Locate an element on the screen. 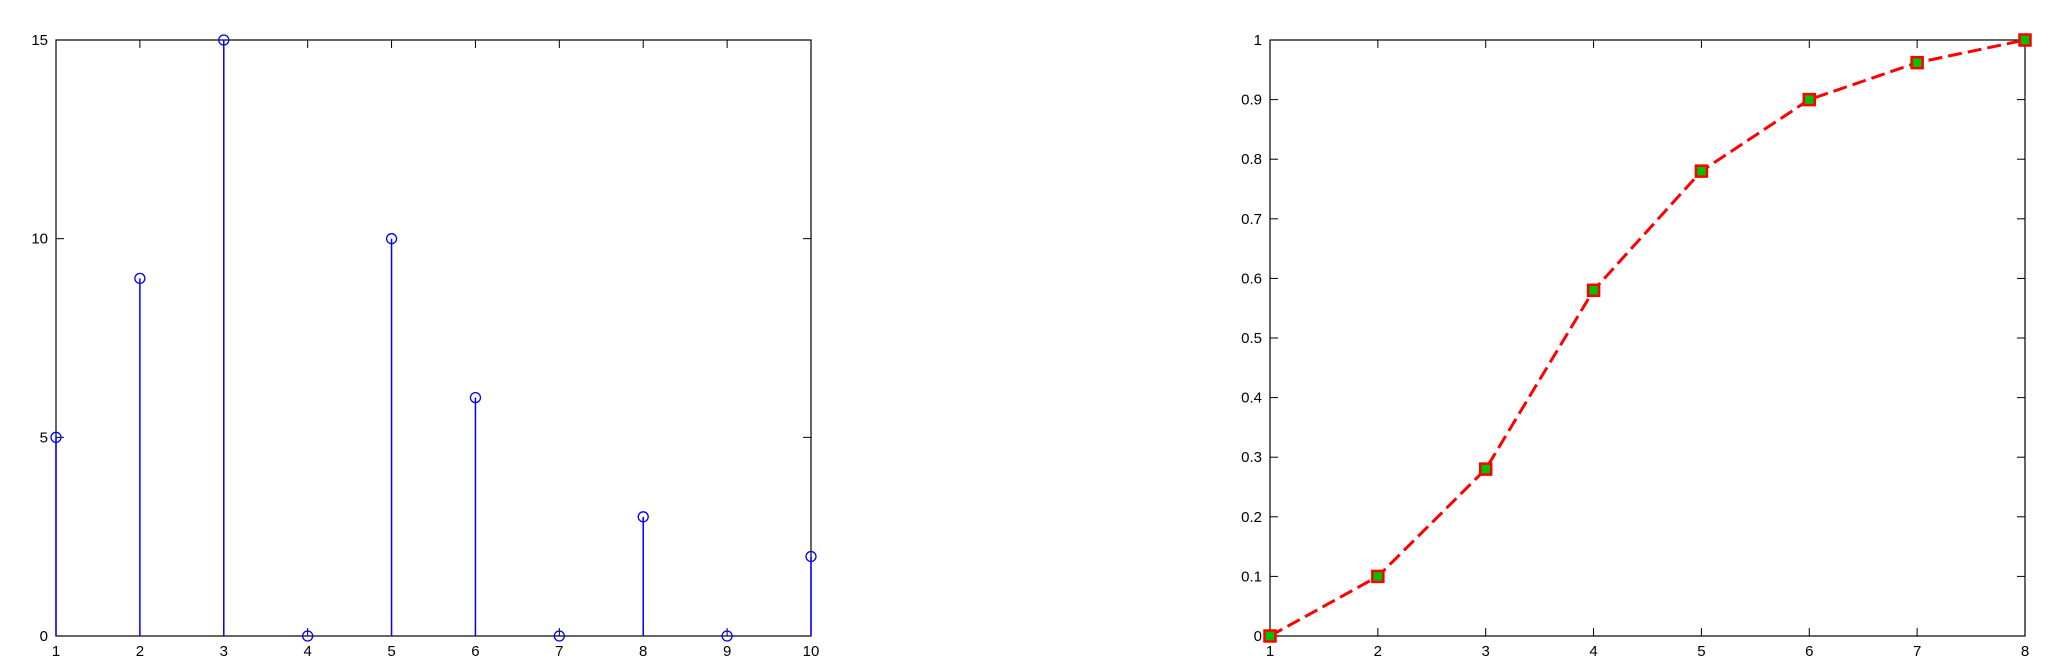  y-tick-label: 5 is located at coordinates (44, 437).